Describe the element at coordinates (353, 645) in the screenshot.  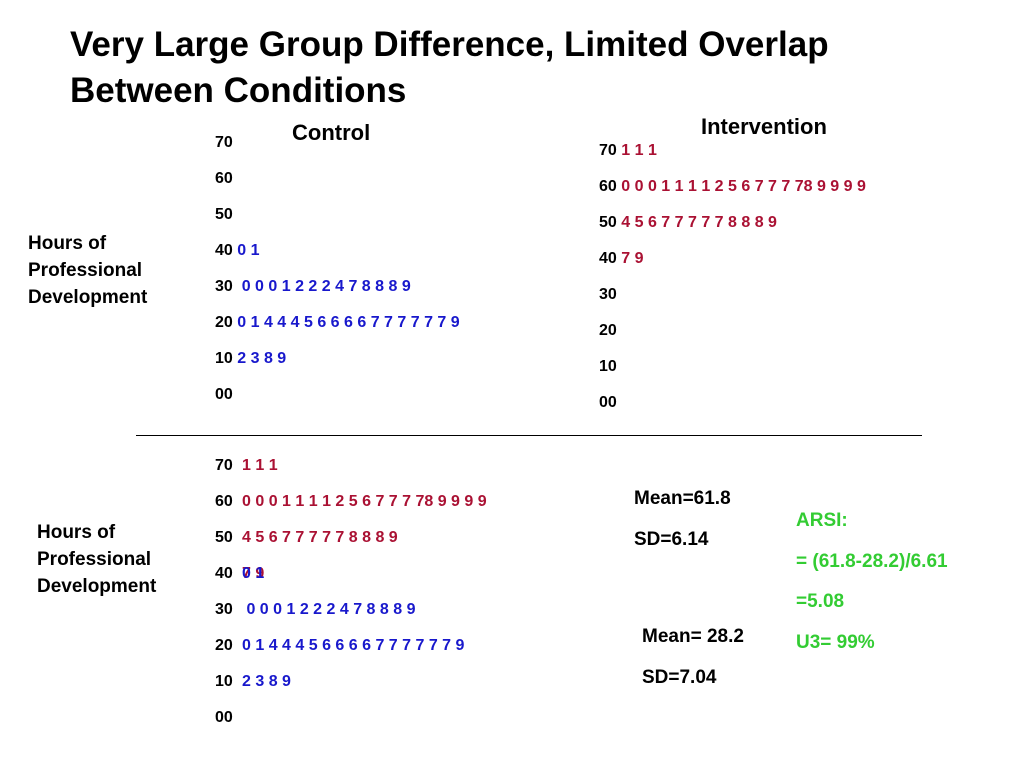
I see `control-leaves: 0 1 4 4 4 5 6 6 6 6 7 7 7 7 7 7 9` at that location.